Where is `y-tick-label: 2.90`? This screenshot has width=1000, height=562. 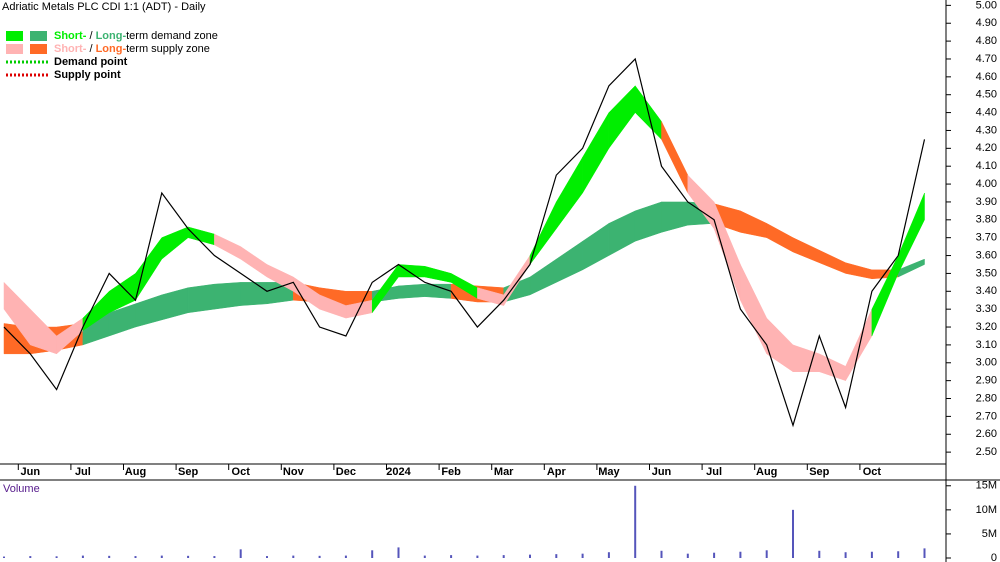
y-tick-label: 2.90 is located at coordinates (986, 381).